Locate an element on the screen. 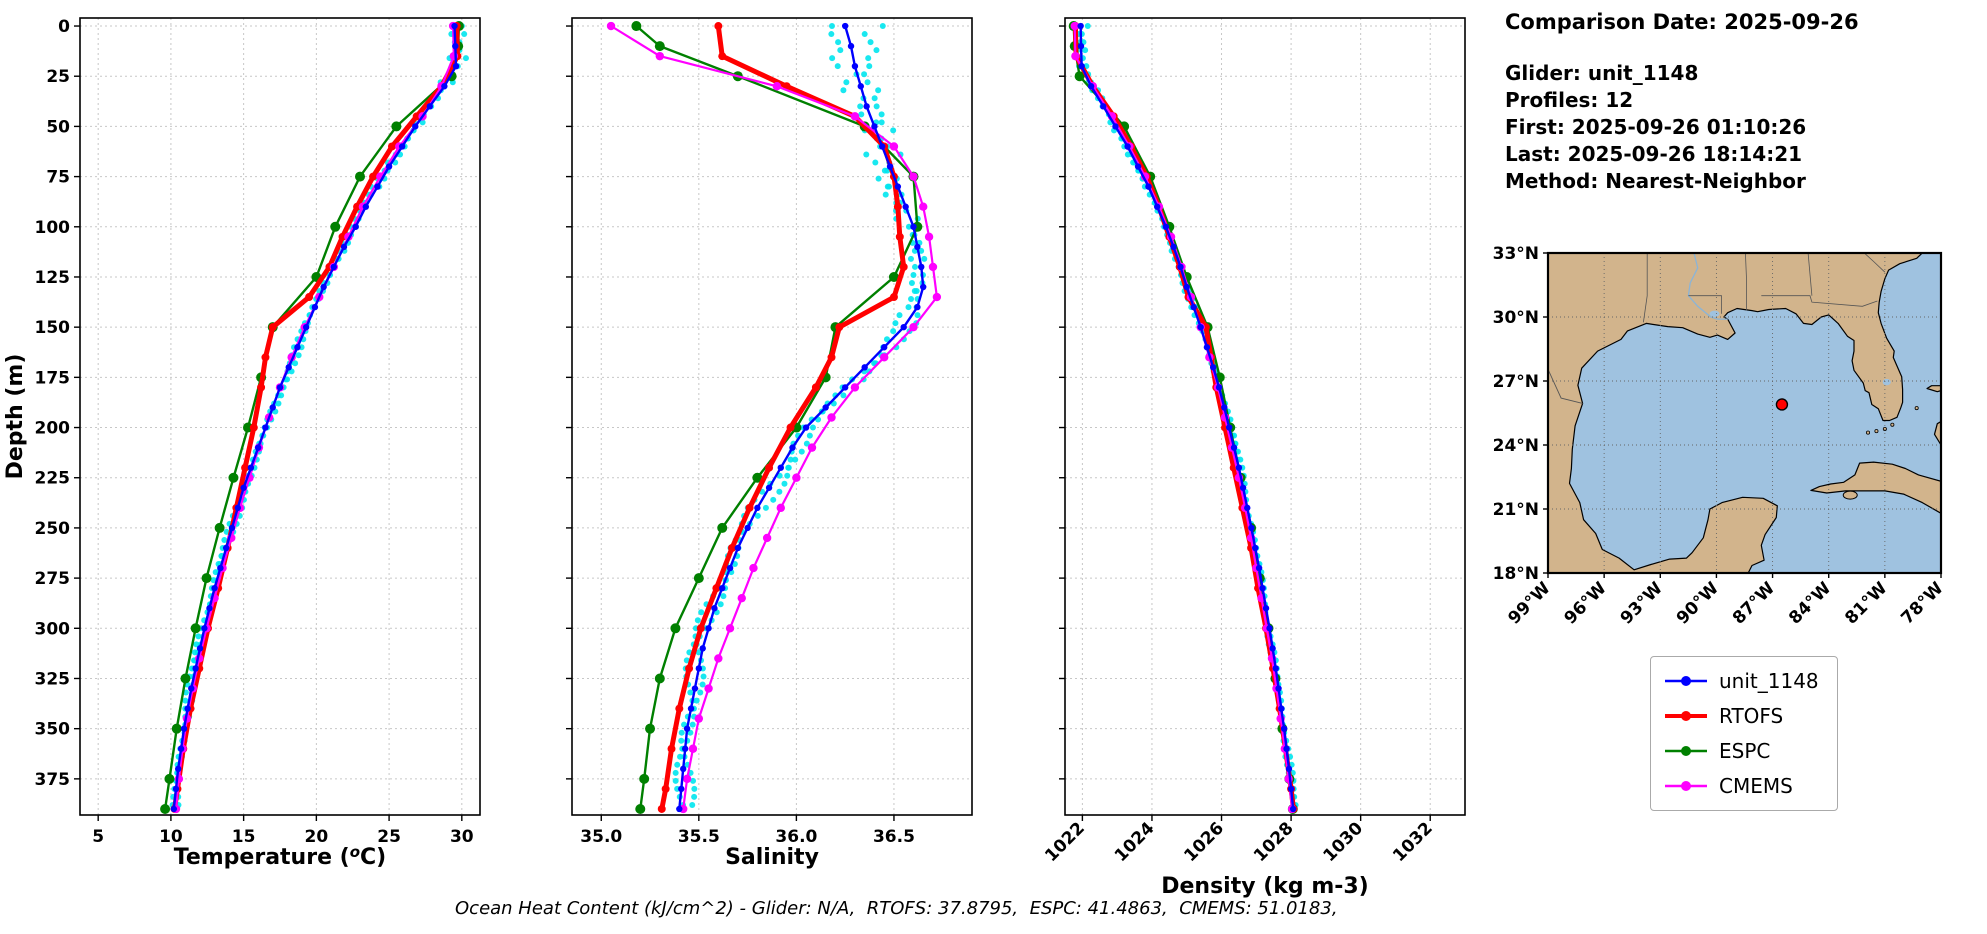 The image size is (1987, 934). map-lat-label: 30°N is located at coordinates (1516, 318).